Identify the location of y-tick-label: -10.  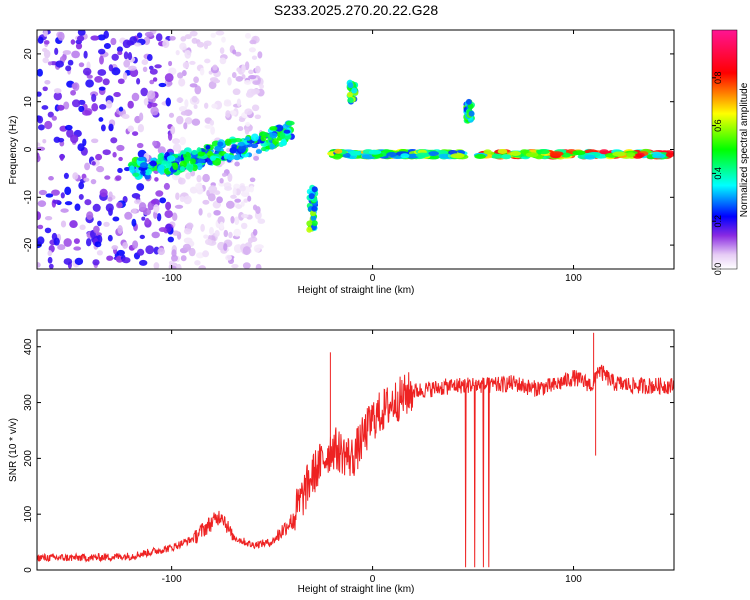
(28, 197).